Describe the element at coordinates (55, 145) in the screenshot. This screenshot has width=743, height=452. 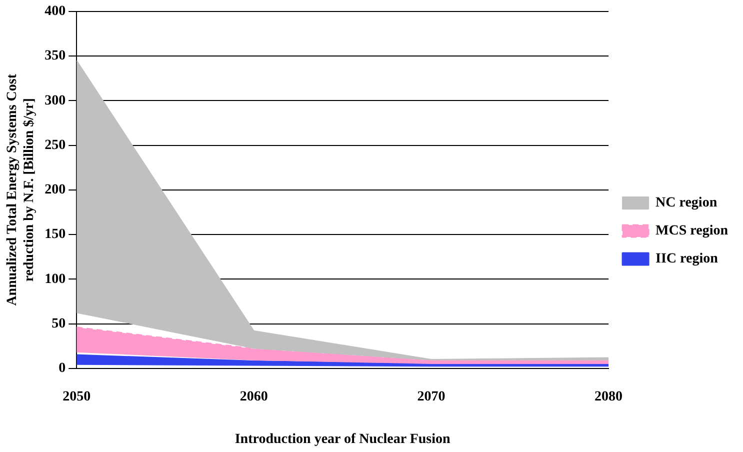
I see `y-tick-label: 250` at that location.